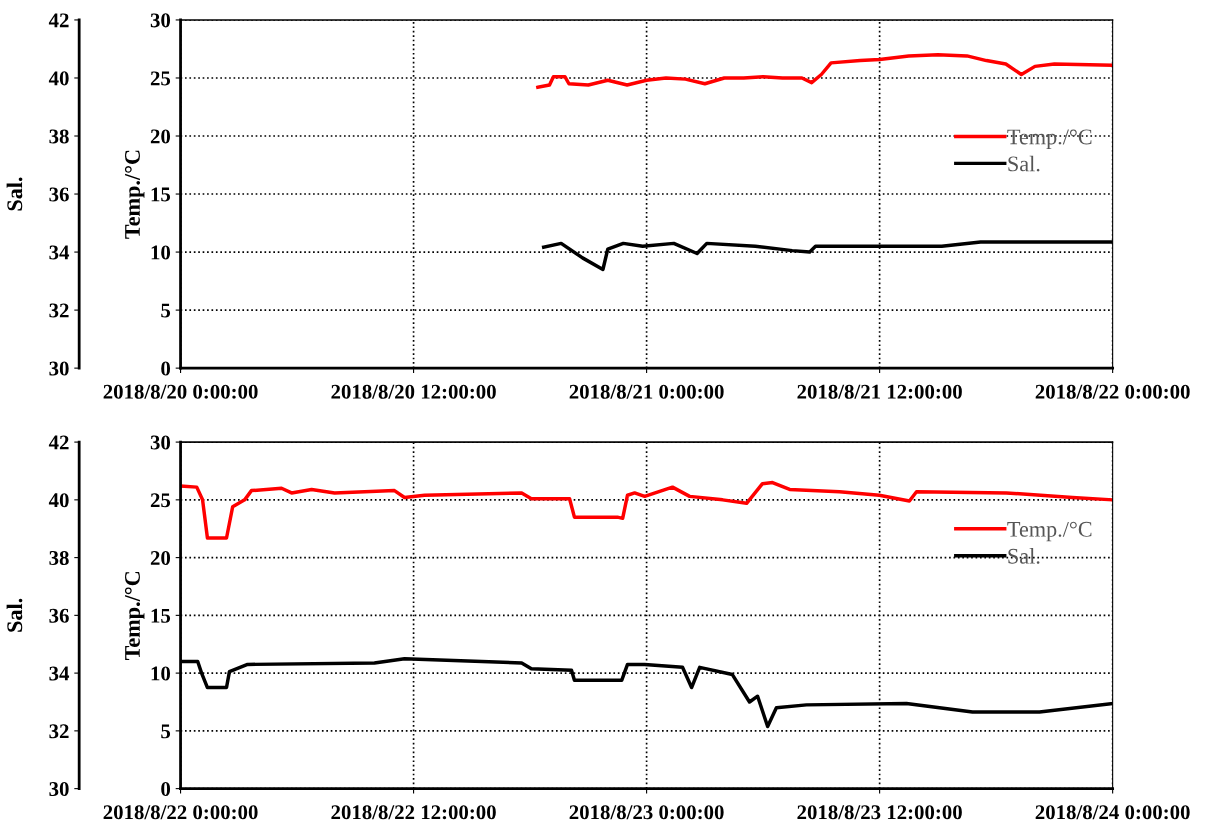 The height and width of the screenshot is (831, 1220). I want to click on x-tick-label: 2018/8/22 12:00:00, so click(413, 812).